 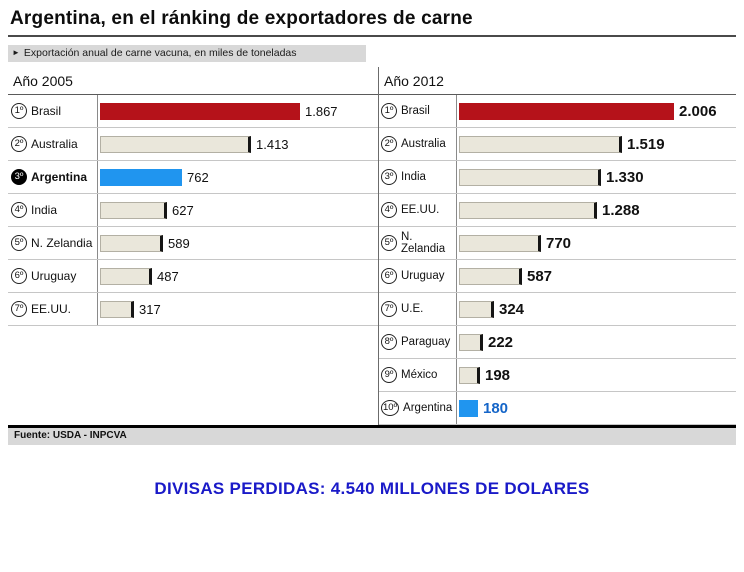 I want to click on chart-row-argentina: 3º Argentina 762, so click(x=193, y=177).